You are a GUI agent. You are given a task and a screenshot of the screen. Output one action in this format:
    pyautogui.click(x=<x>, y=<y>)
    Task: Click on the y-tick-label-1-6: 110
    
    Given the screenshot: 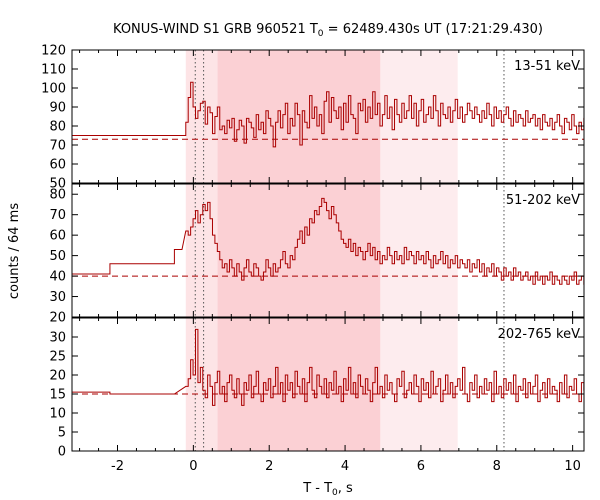 What is the action you would take?
    pyautogui.click(x=53, y=70)
    